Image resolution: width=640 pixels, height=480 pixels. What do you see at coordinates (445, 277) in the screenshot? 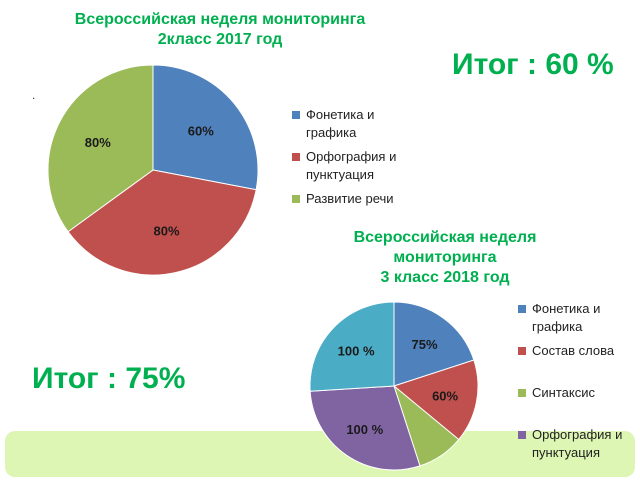
I see `chart-title-line: 3 класс 2018 год` at bounding box center [445, 277].